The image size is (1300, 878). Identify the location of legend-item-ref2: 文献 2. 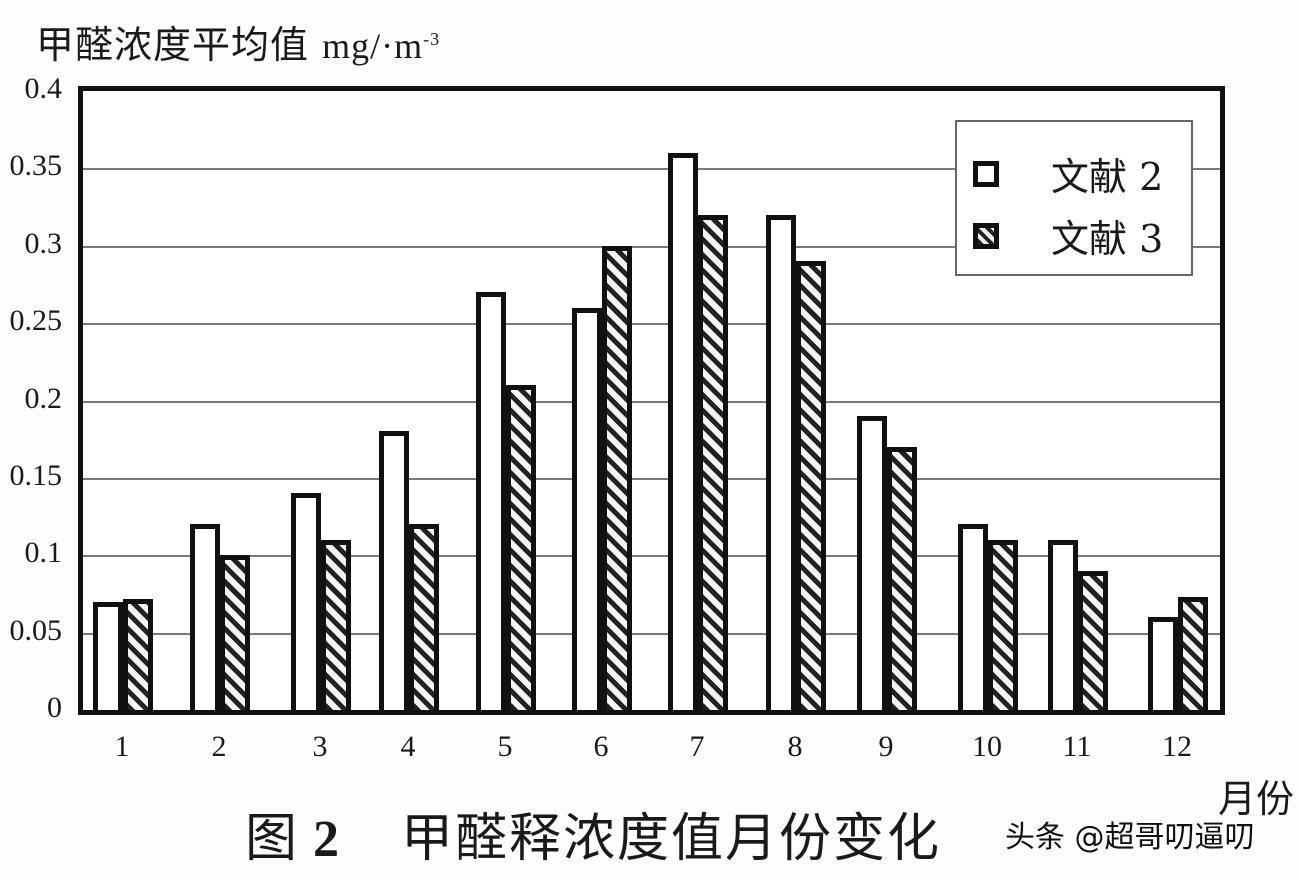
(1068, 173).